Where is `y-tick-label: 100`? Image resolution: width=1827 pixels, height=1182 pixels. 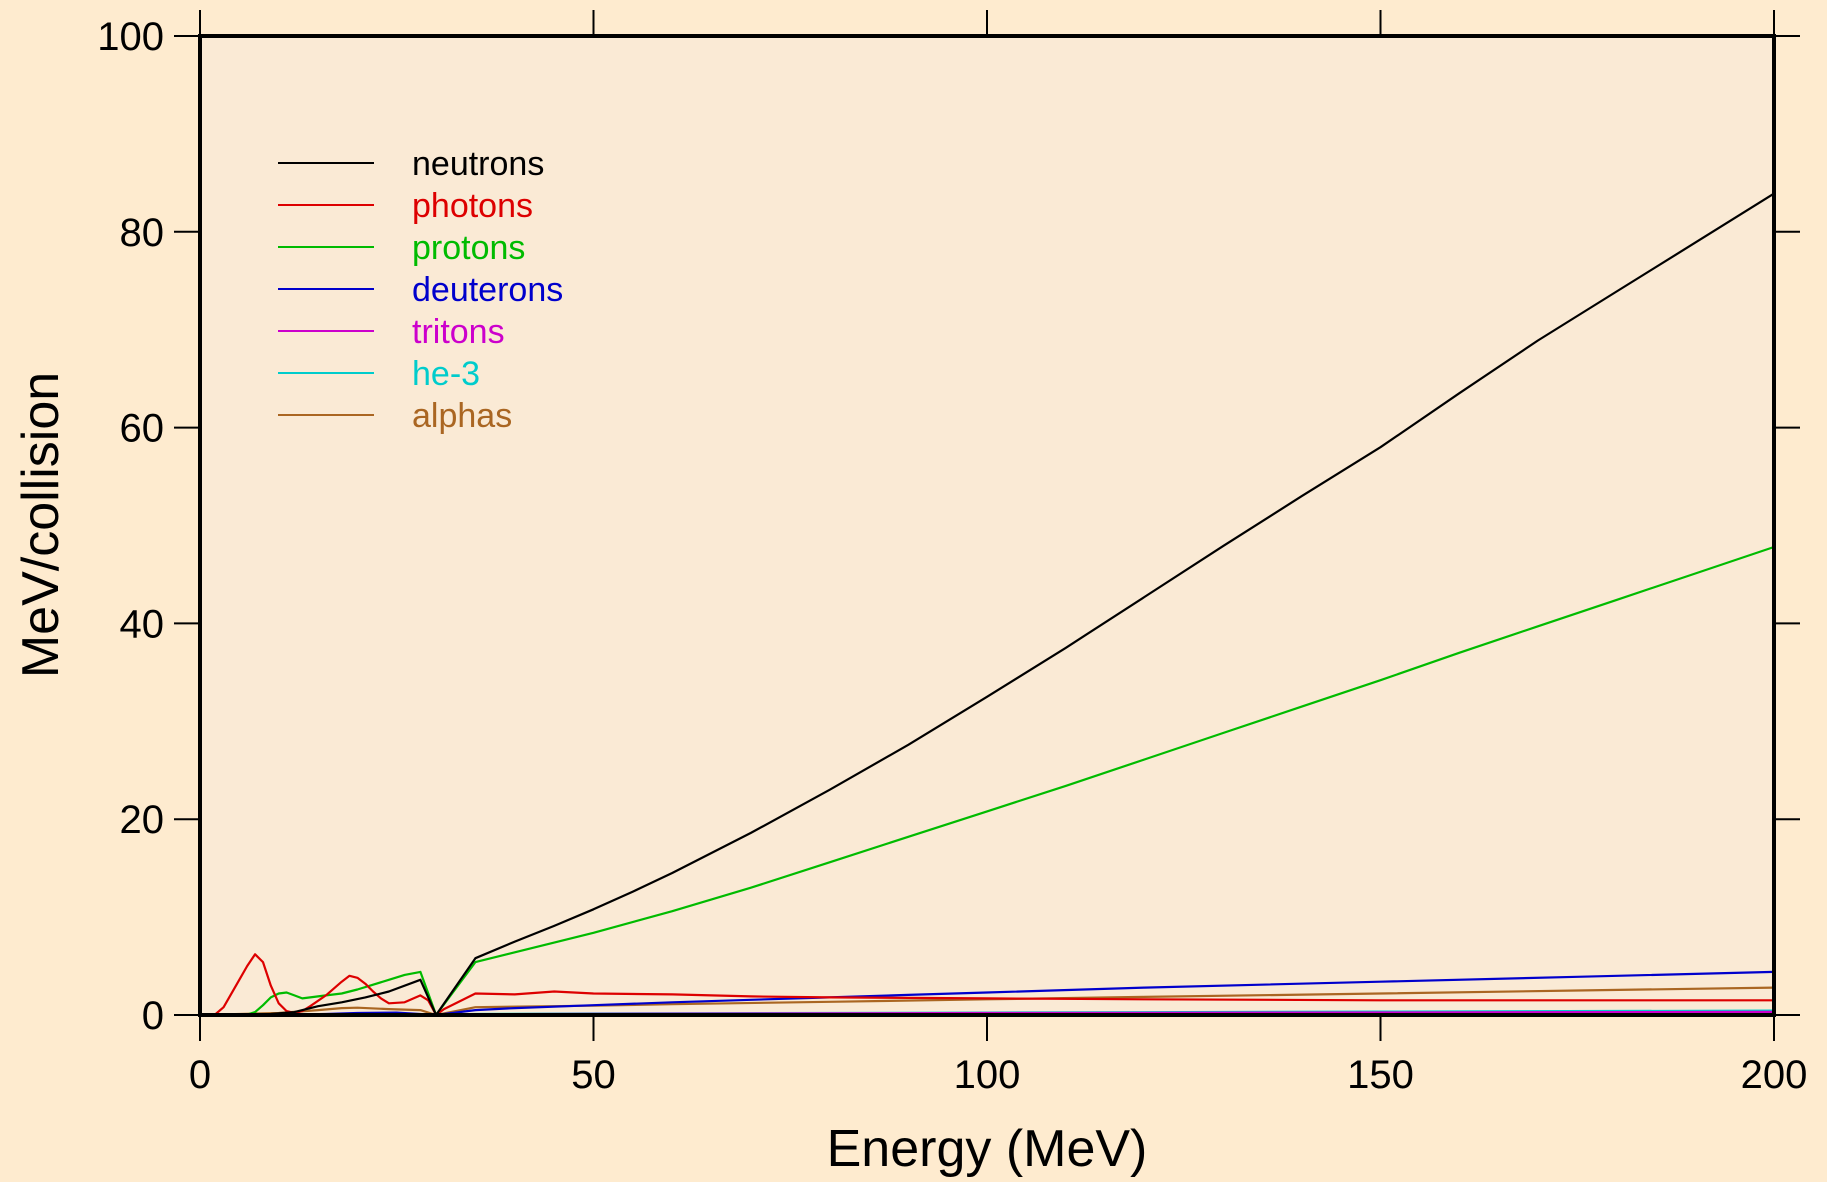 y-tick-label: 100 is located at coordinates (130, 37).